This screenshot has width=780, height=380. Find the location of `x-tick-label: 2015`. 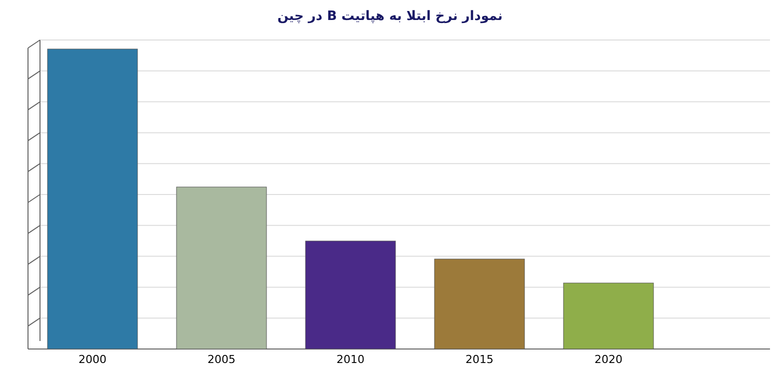

x-tick-label: 2015 is located at coordinates (480, 359).